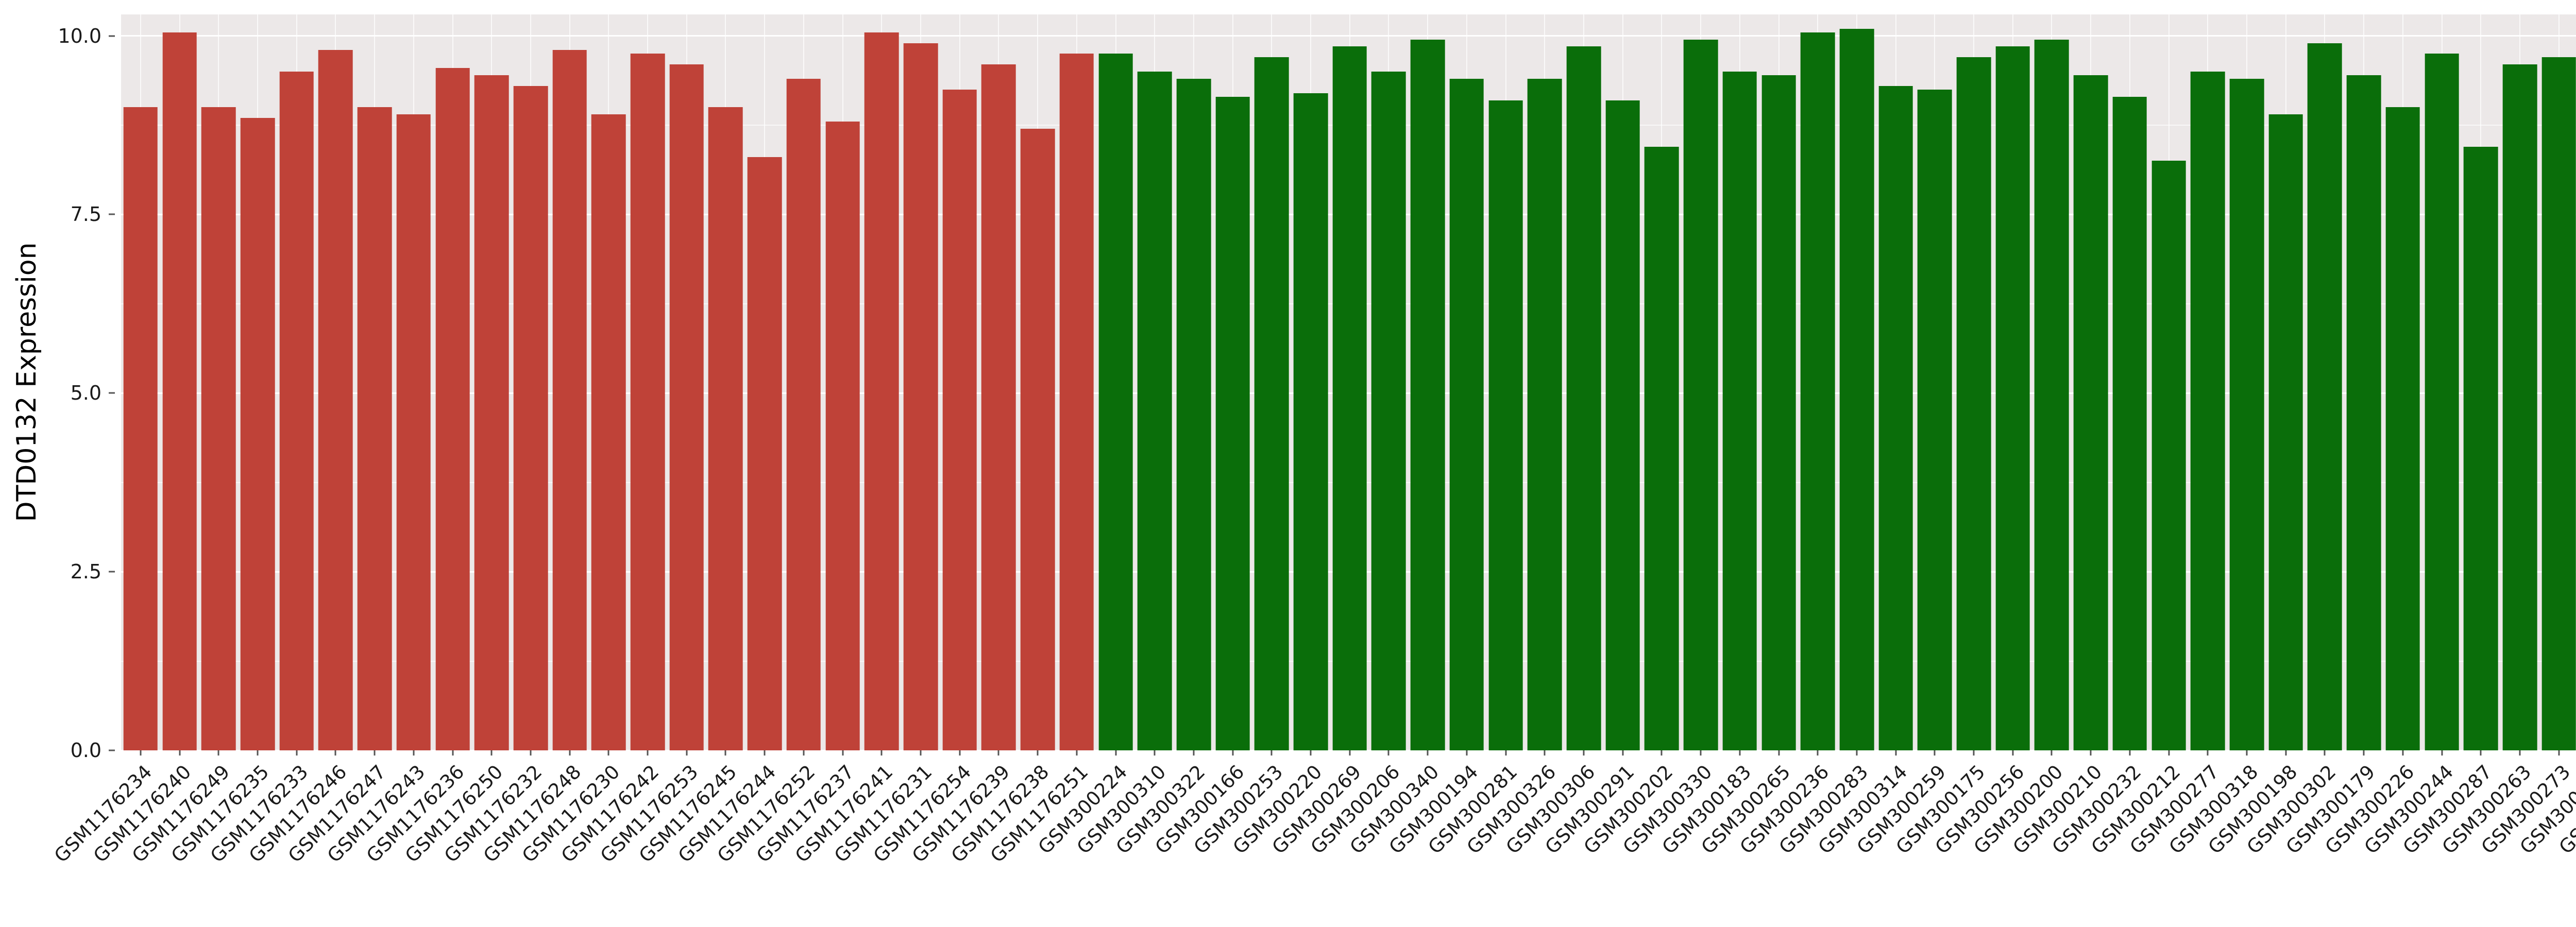 The height and width of the screenshot is (927, 2576). I want to click on y-tick-label: 10.0, so click(79, 35).